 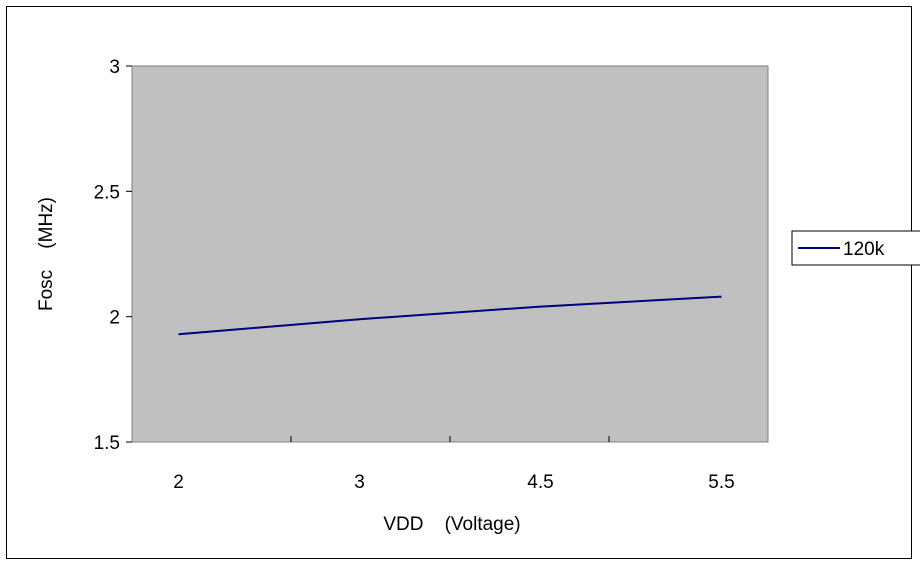 I want to click on legend: 120k, so click(x=855, y=248).